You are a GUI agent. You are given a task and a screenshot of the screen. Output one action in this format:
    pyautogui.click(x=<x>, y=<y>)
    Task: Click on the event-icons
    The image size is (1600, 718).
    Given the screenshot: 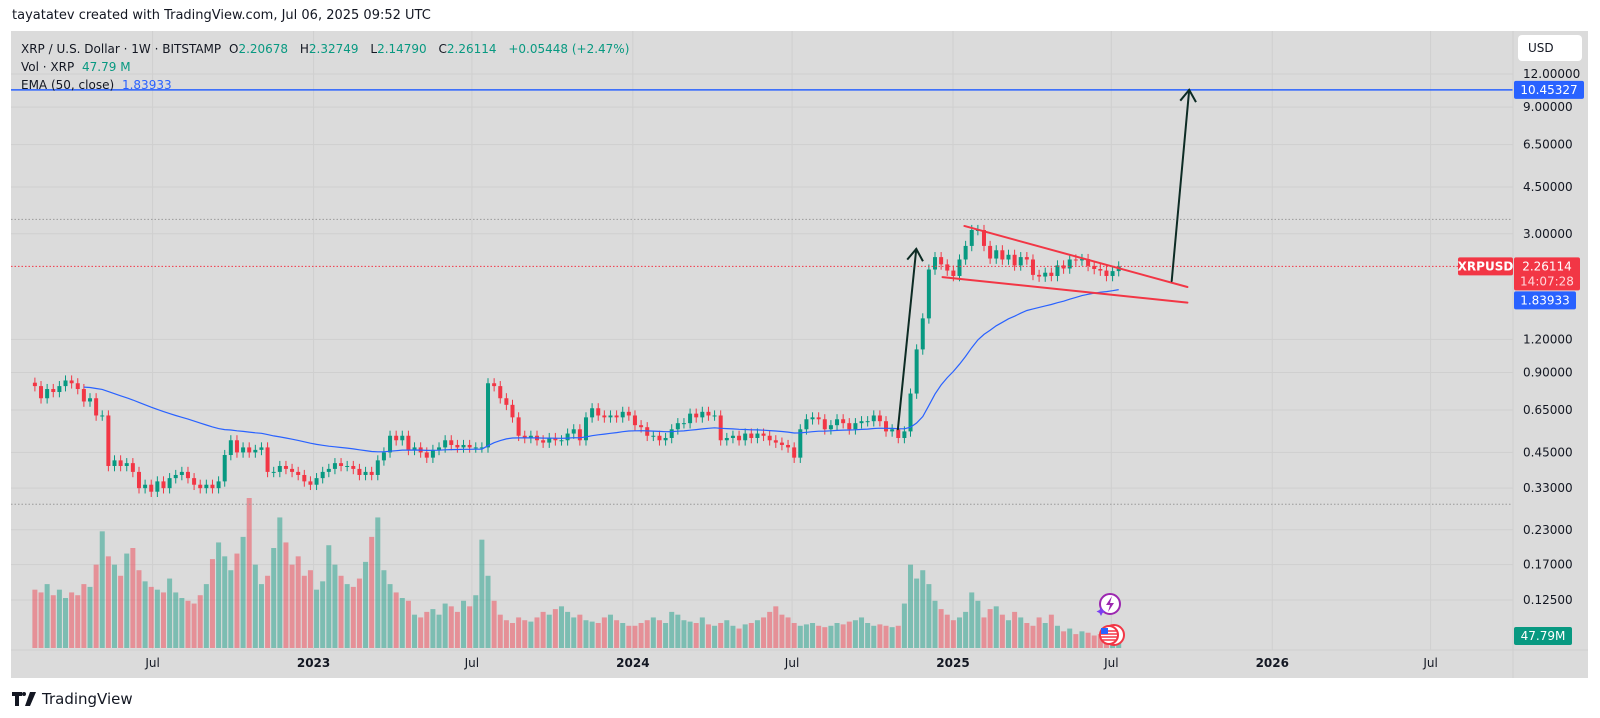 What is the action you would take?
    pyautogui.click(x=1110, y=619)
    